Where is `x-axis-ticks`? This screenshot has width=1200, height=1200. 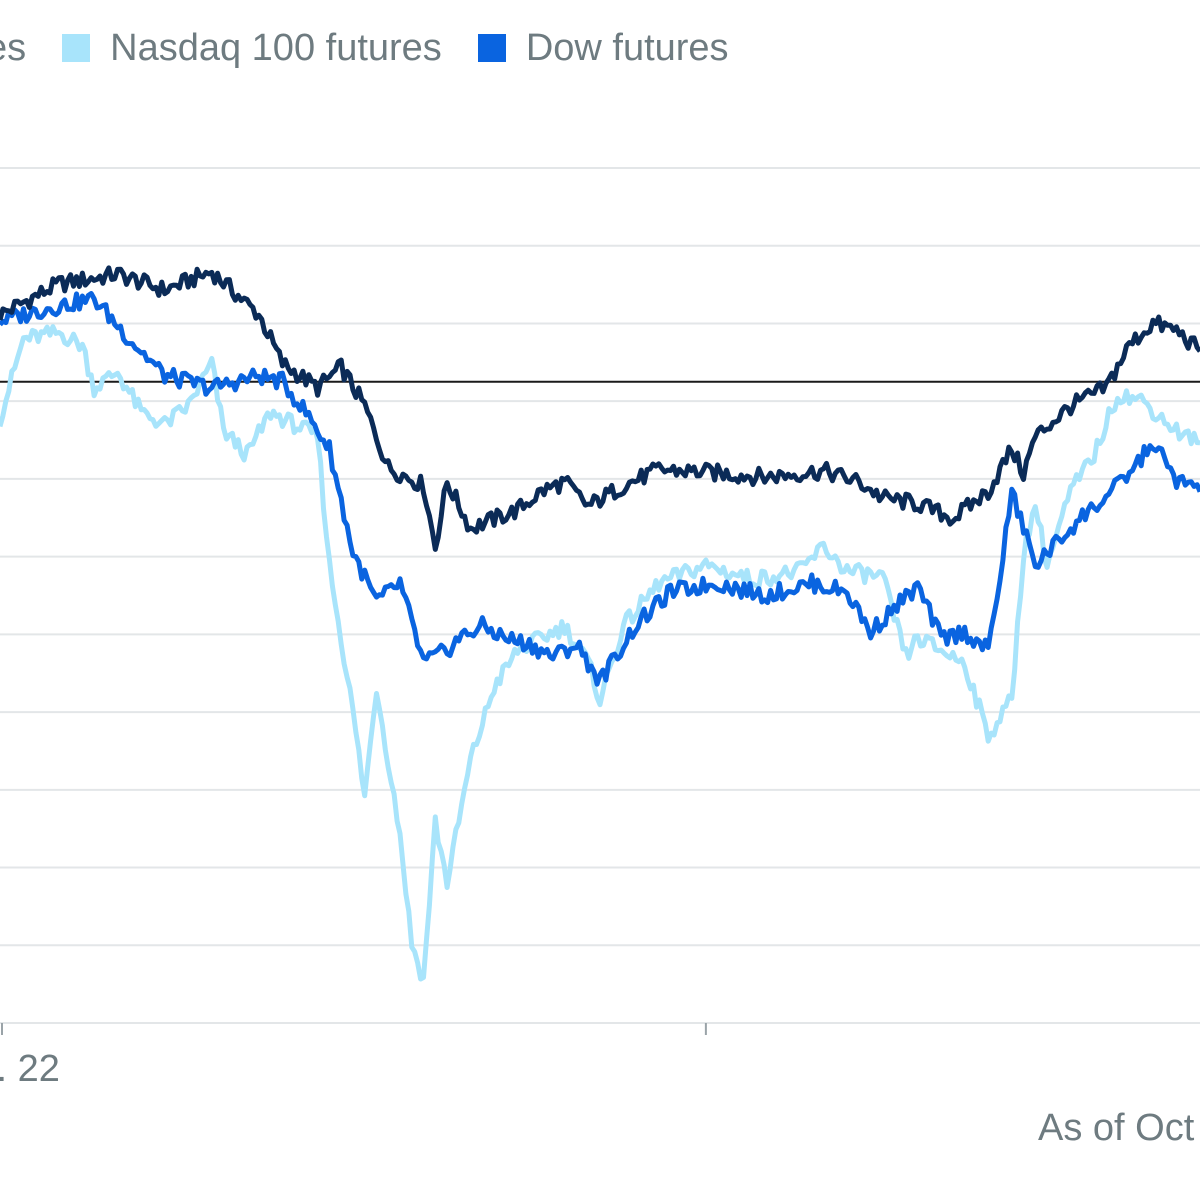 x-axis-ticks is located at coordinates (354, 1029).